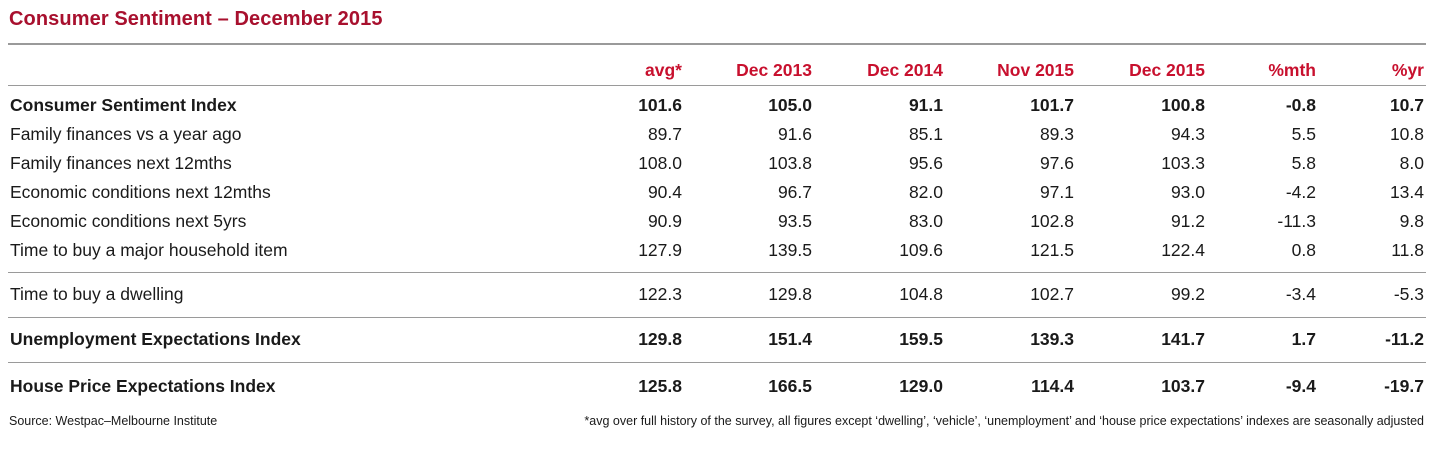 The image size is (1440, 462). What do you see at coordinates (123, 105) in the screenshot?
I see `row-label: Consumer Sentiment Index` at bounding box center [123, 105].